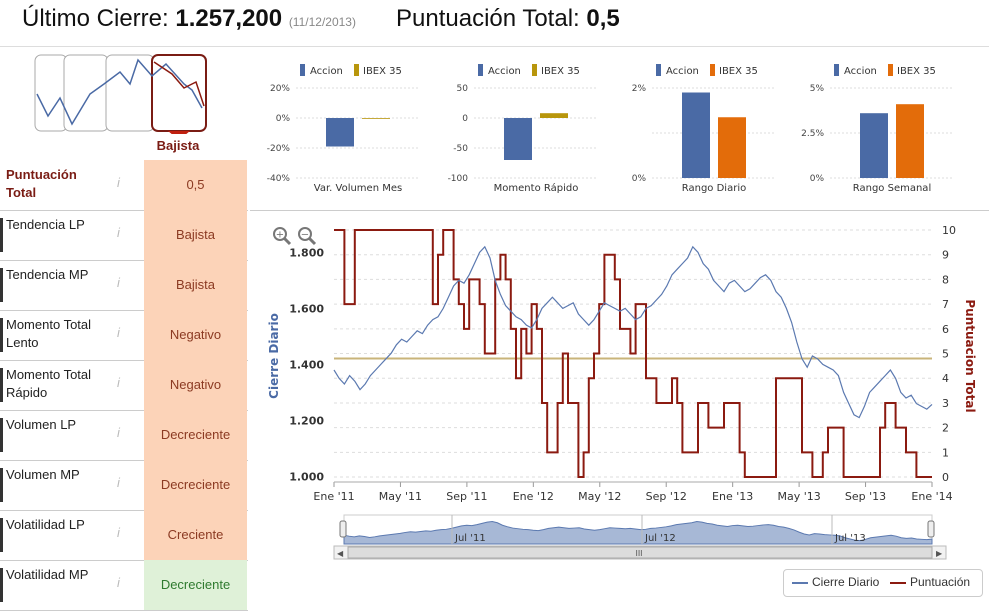  I want to click on y-left-tick-label: 1.400, so click(306, 364).